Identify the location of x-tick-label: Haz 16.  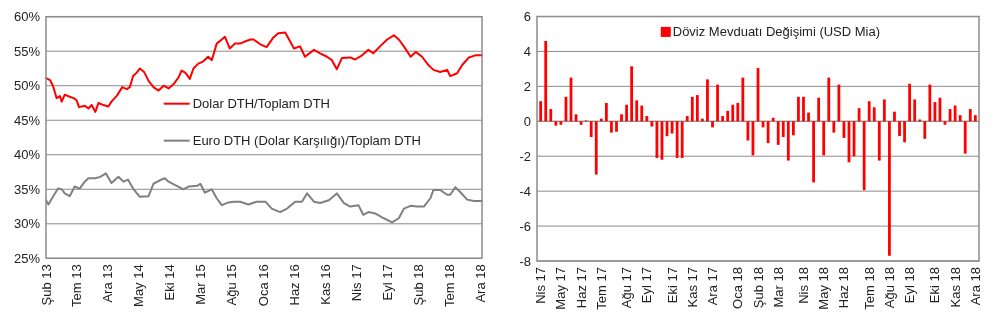
(294, 285).